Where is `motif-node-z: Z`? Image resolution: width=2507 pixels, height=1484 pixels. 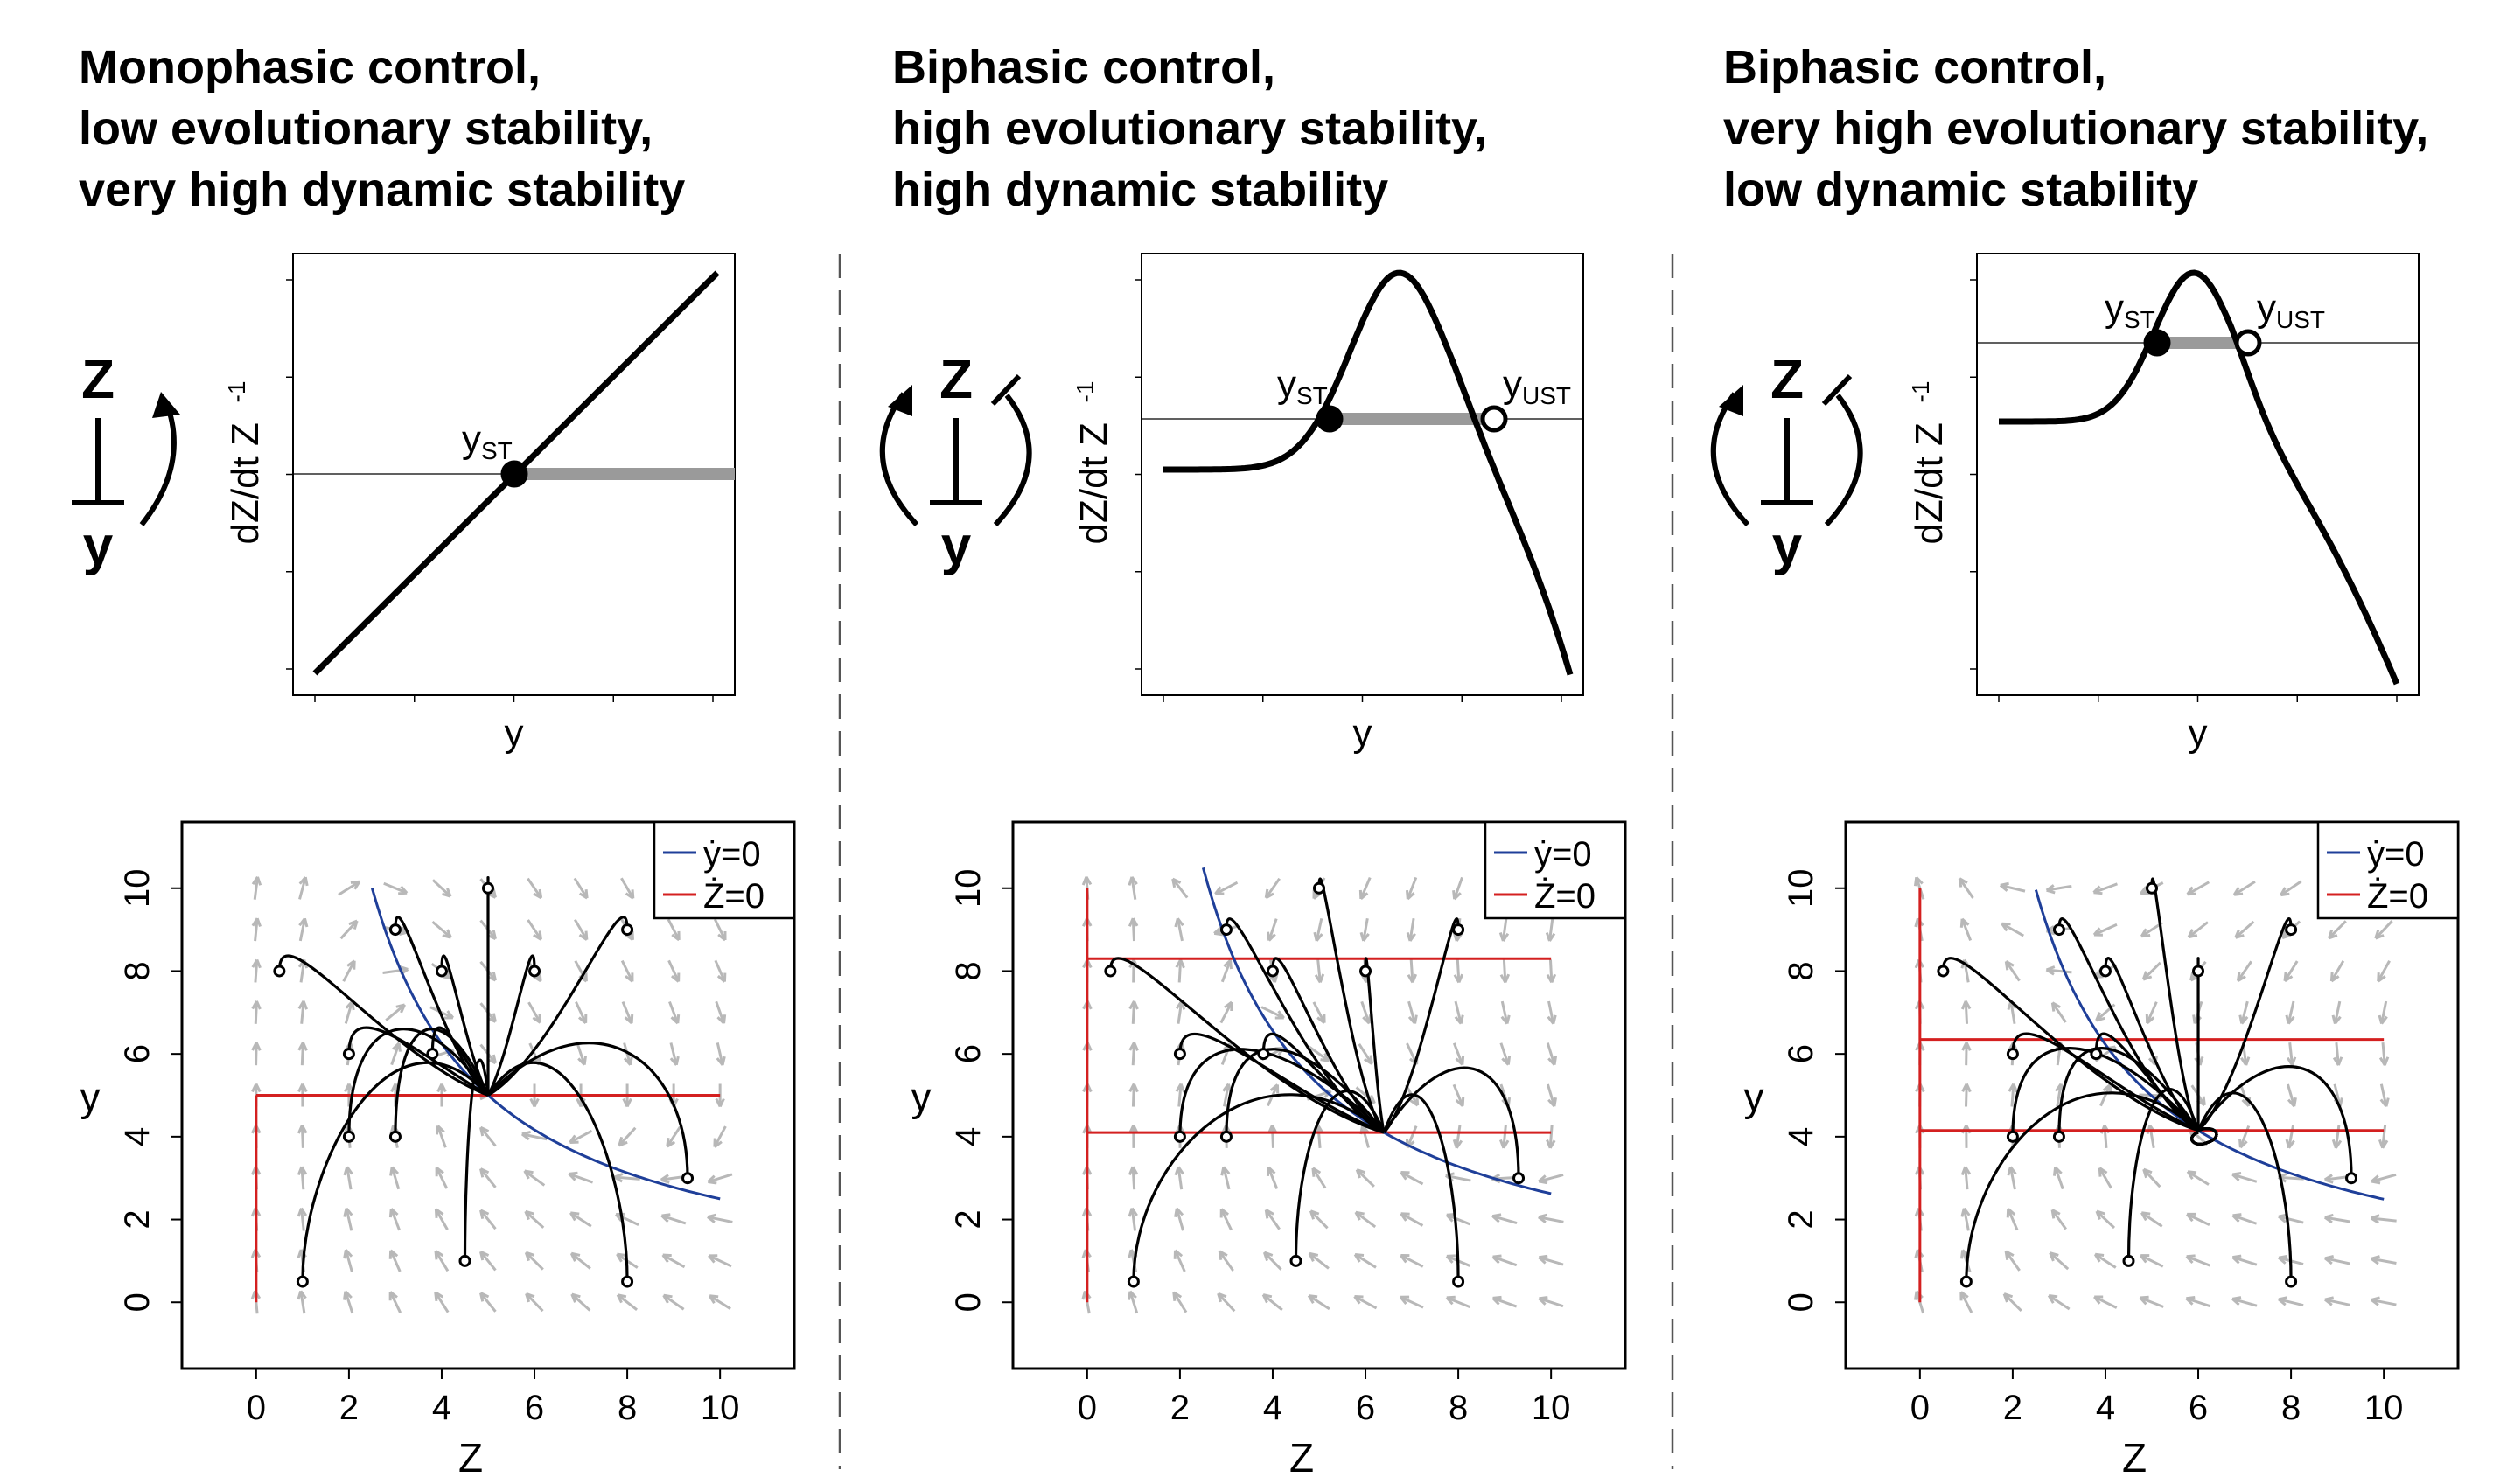
motif-node-z: Z is located at coordinates (98, 380).